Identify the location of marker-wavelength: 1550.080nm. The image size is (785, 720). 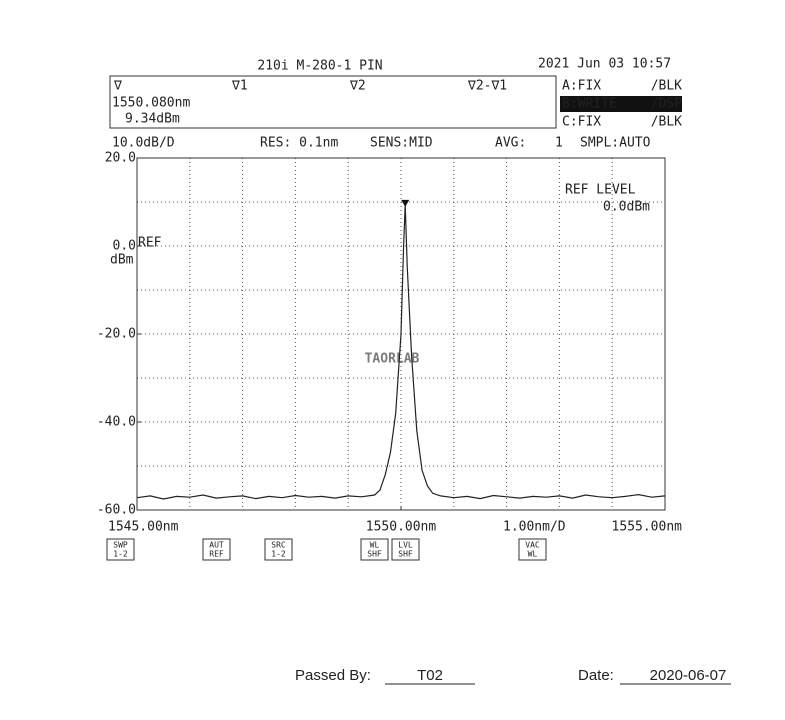
(151, 103).